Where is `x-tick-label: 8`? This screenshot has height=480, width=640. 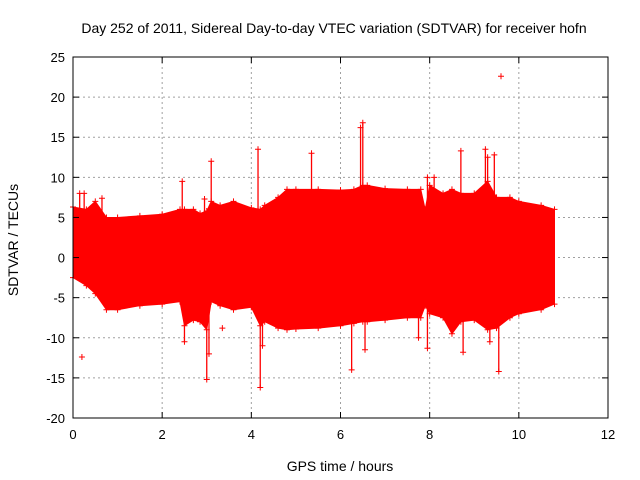 x-tick-label: 8 is located at coordinates (429, 434).